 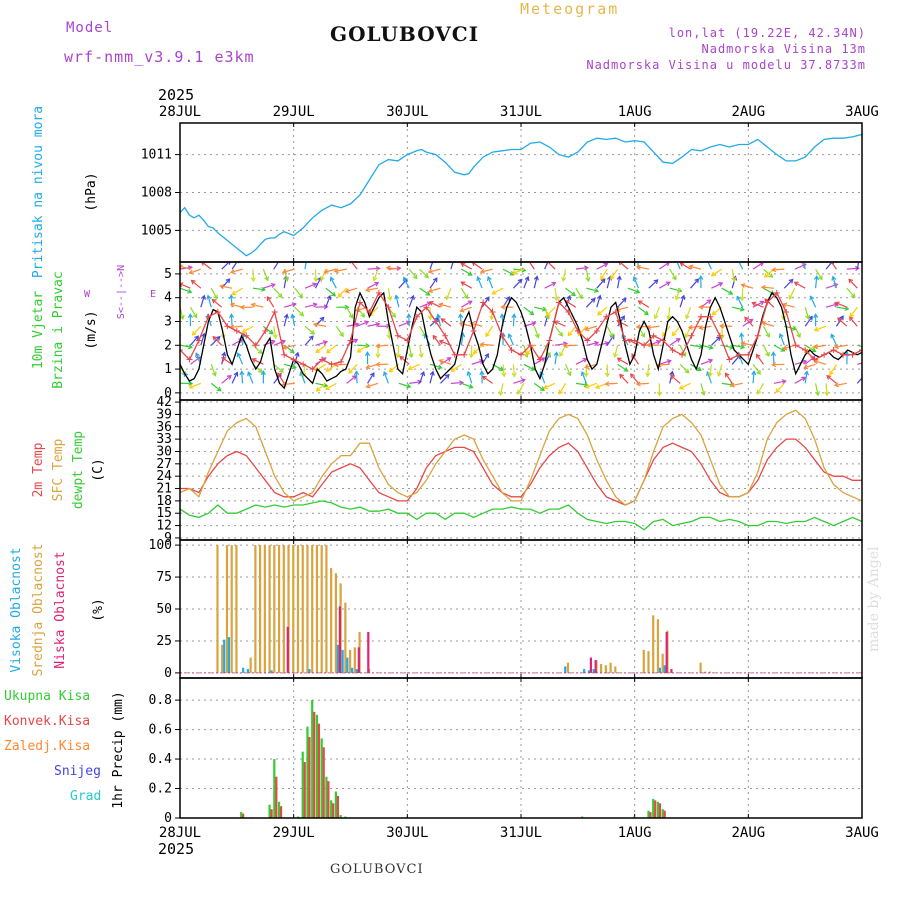 What do you see at coordinates (591, 665) in the screenshot?
I see `bar-niska-oblacnost` at bounding box center [591, 665].